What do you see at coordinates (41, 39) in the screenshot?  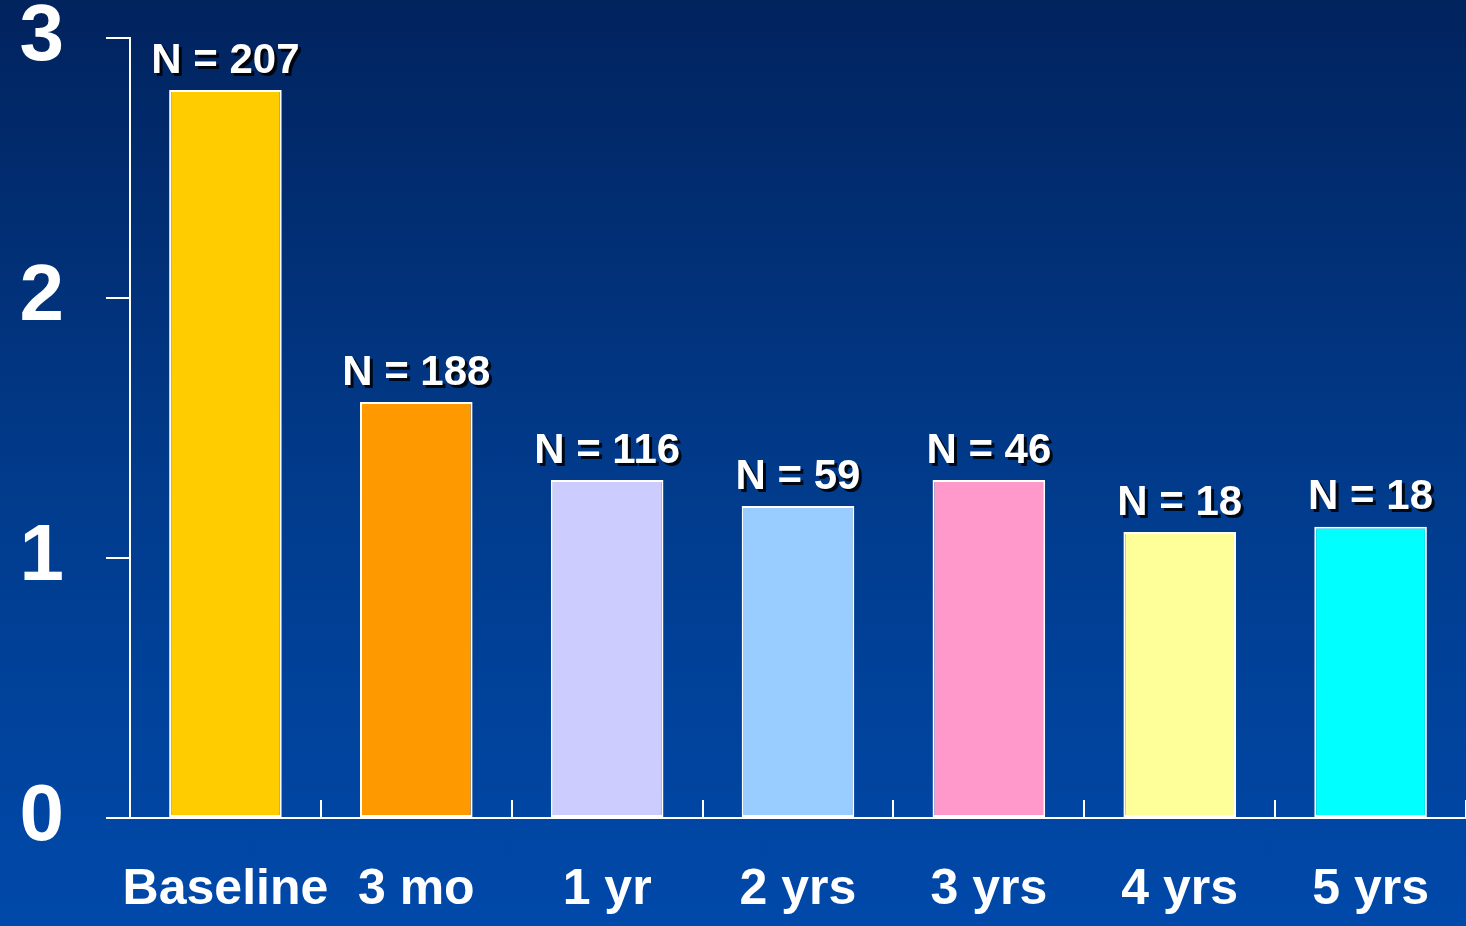 I see `y-tick-label: 3` at bounding box center [41, 39].